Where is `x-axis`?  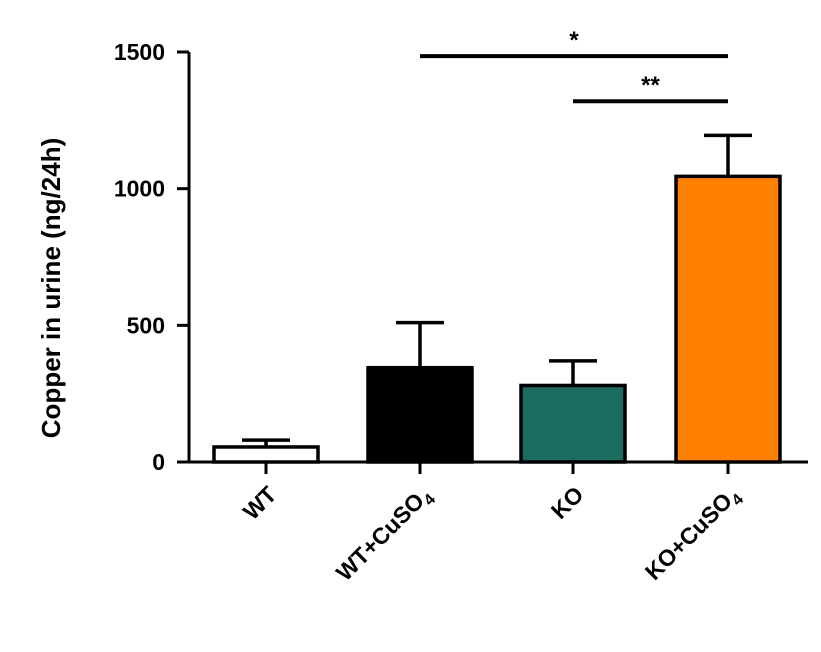
x-axis is located at coordinates (497, 467).